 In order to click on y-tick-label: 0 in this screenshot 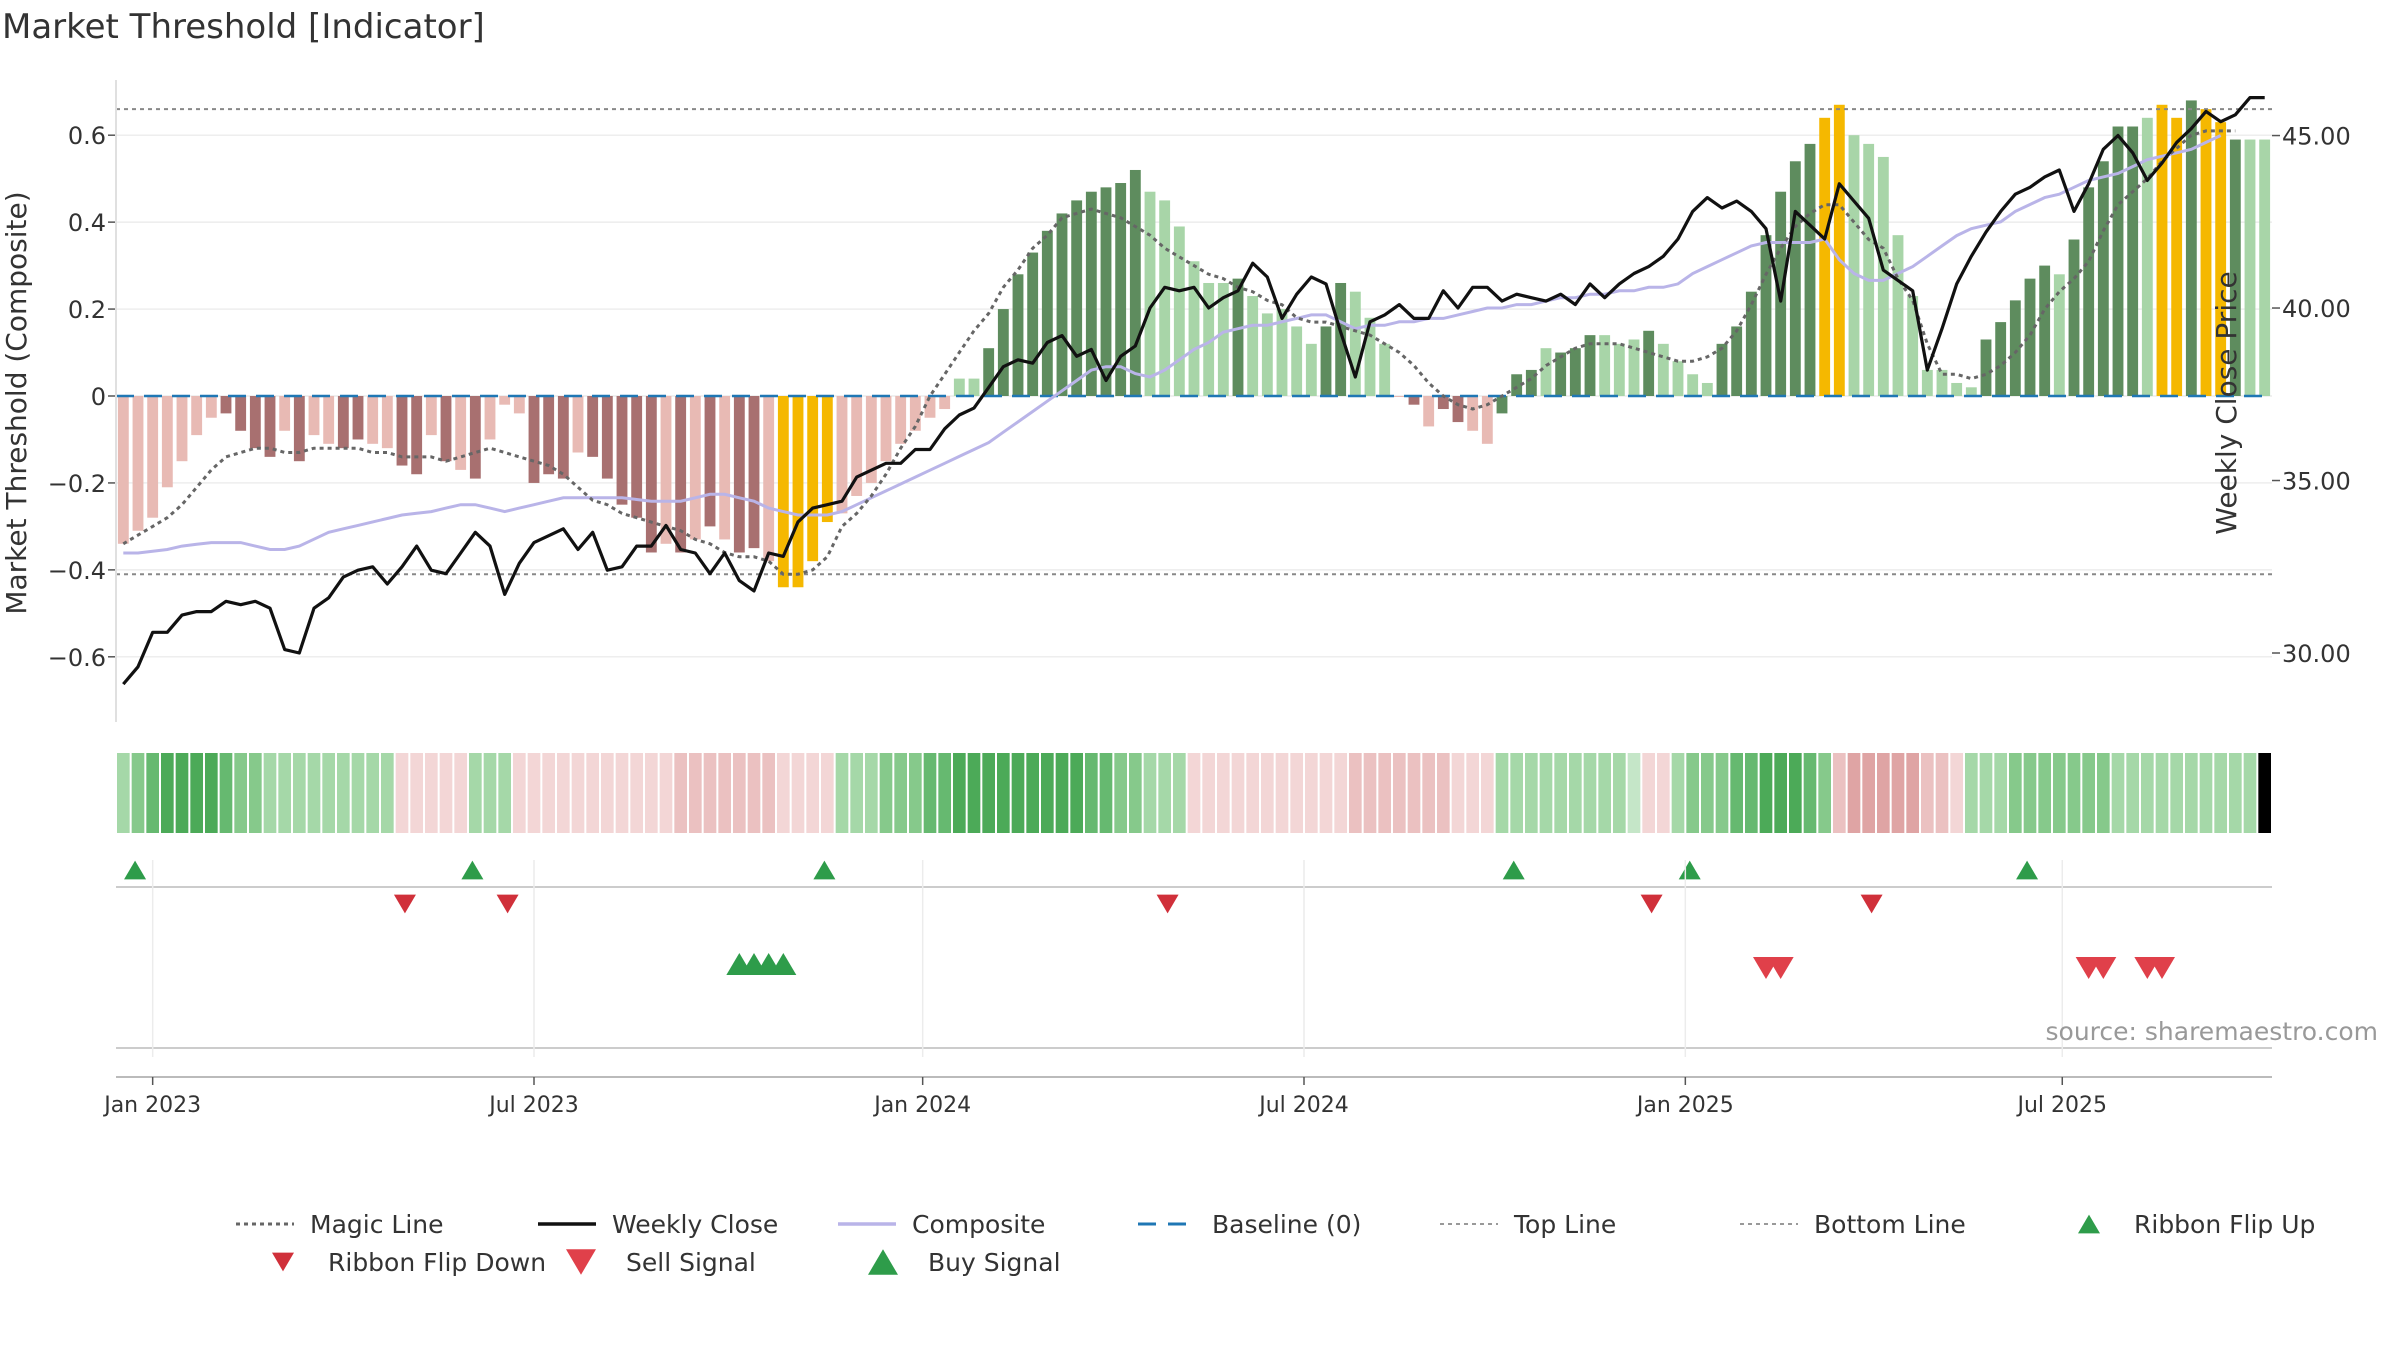, I will do `click(98, 397)`.